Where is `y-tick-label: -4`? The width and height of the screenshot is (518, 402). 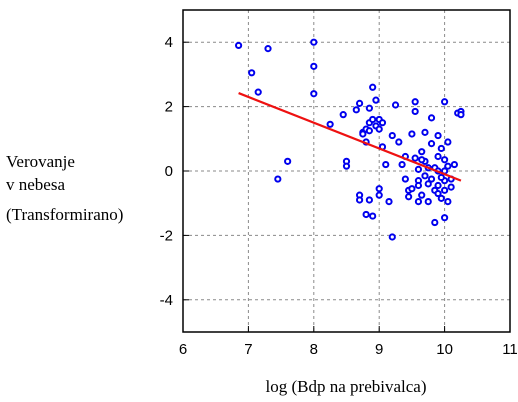
y-tick-label: -4 is located at coordinates (166, 300).